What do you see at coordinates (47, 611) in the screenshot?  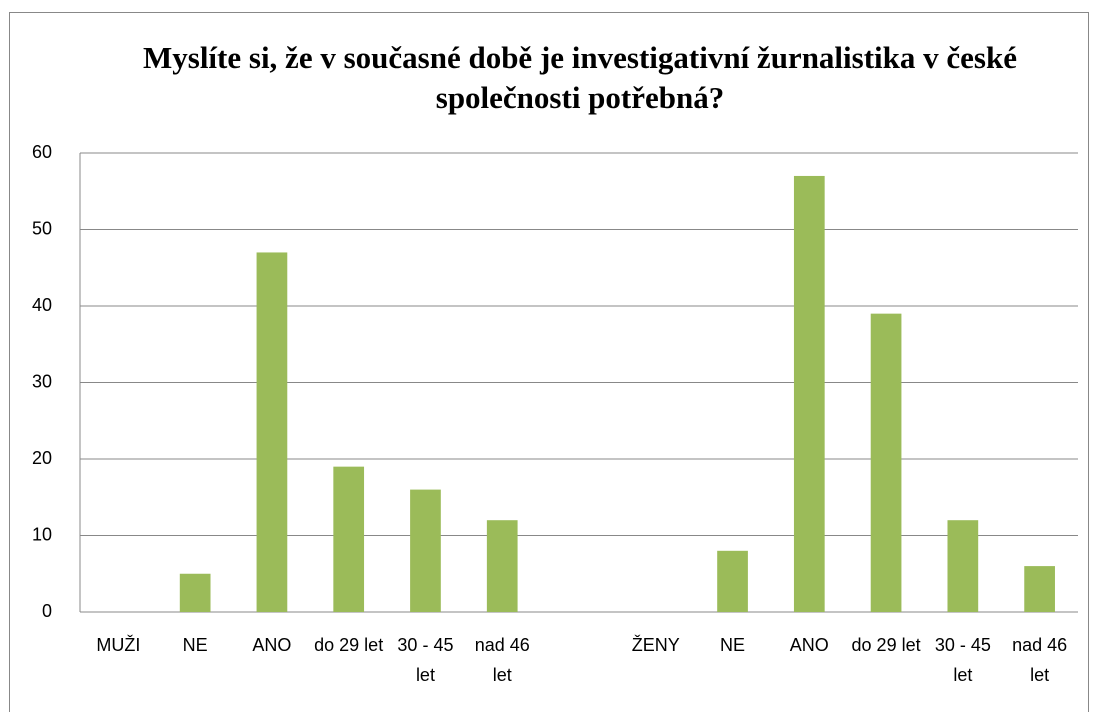 I see `y-tick-label: 0` at bounding box center [47, 611].